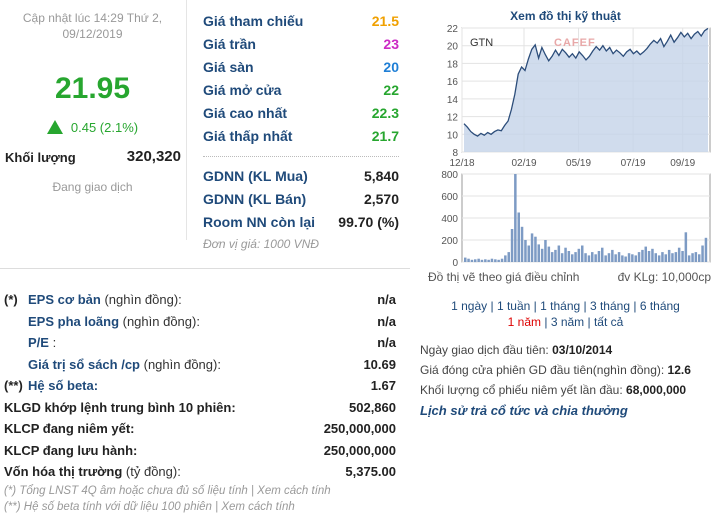 The width and height of the screenshot is (721, 524). Describe the element at coordinates (92, 127) in the screenshot. I see `price-change: 0.45 (2.1%)` at that location.